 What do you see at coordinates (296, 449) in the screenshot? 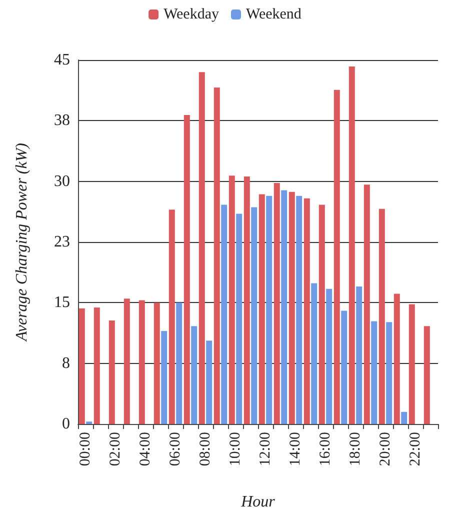
I see `x-tick-label: 14:00` at bounding box center [296, 449].